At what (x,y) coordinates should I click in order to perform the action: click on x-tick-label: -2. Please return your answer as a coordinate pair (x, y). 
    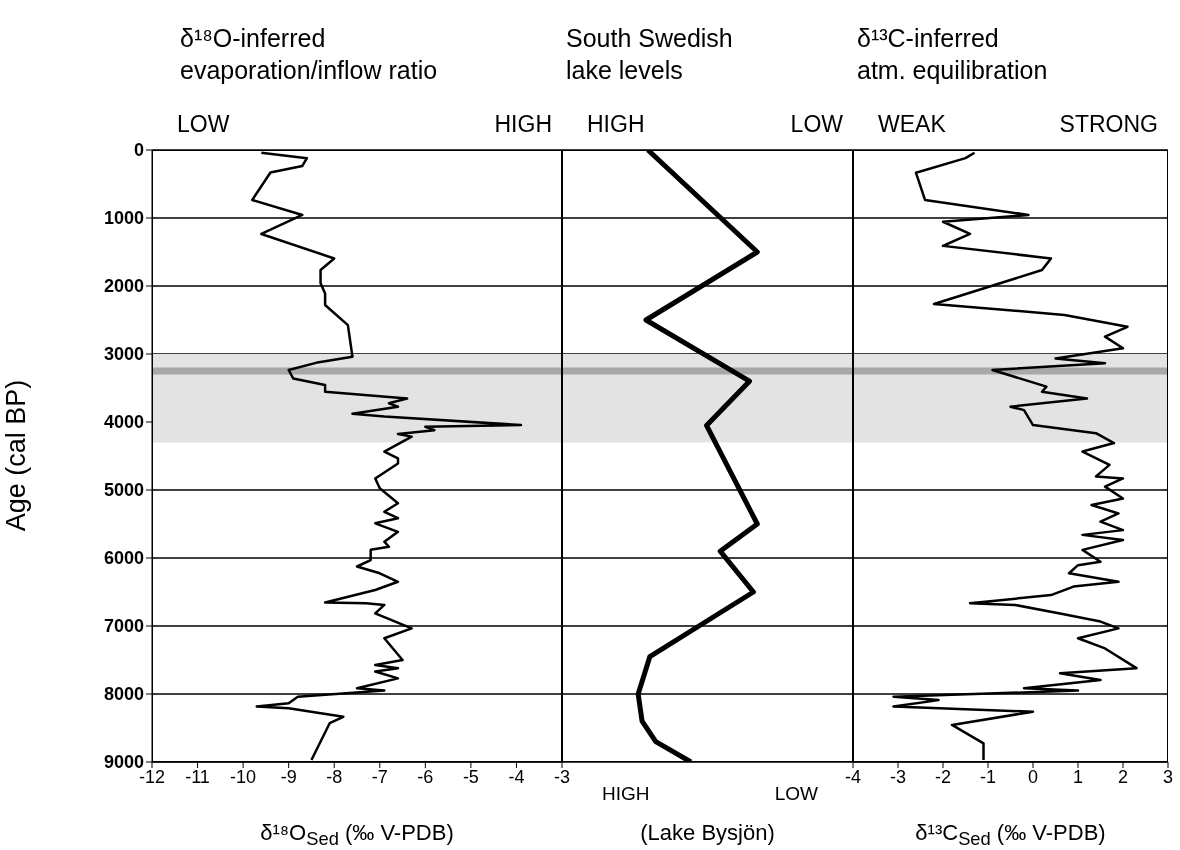
    Looking at the image, I should click on (943, 776).